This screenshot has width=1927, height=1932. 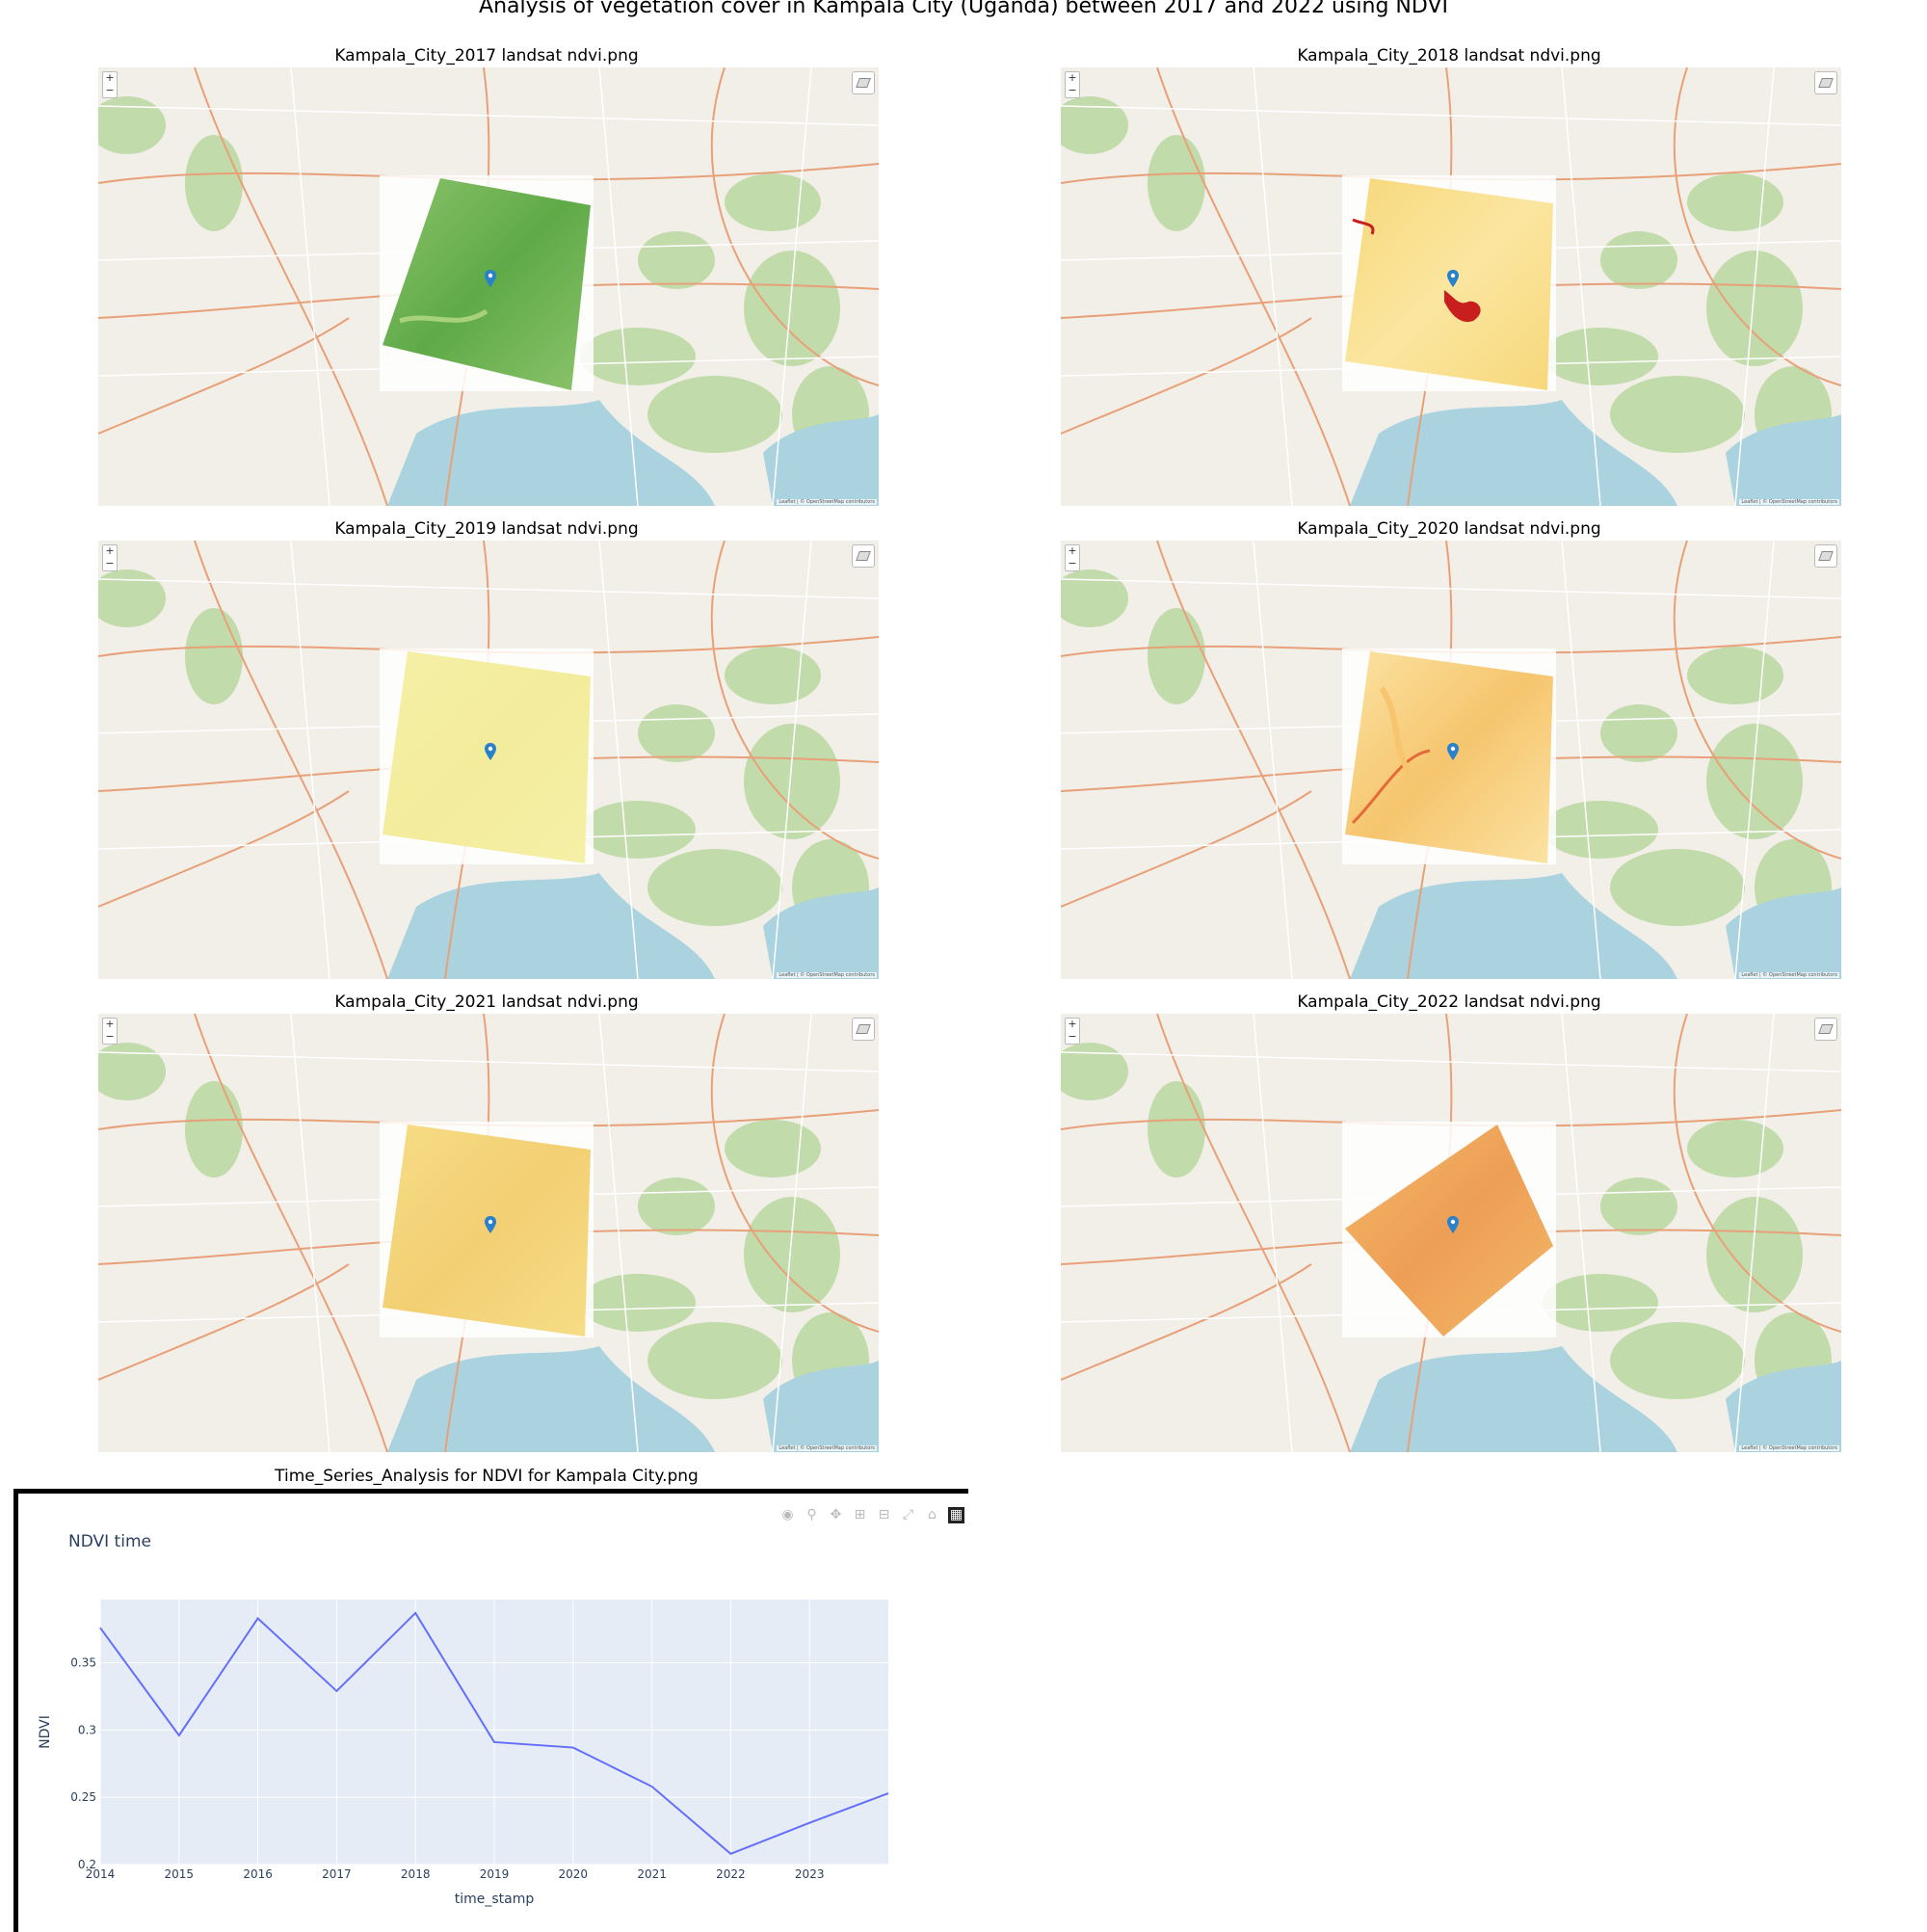 What do you see at coordinates (1449, 529) in the screenshot?
I see `map-panel-title: Kampala_City_2020 landsat ndvi.png` at bounding box center [1449, 529].